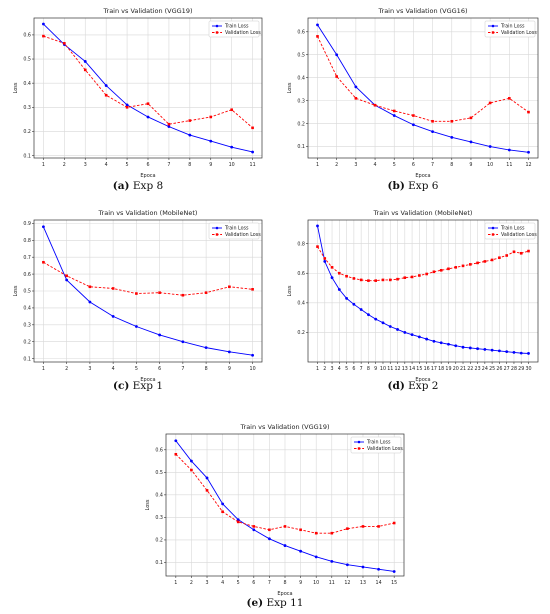  Describe the element at coordinates (441, 369) in the screenshot. I see `x-tick-label: 18` at that location.